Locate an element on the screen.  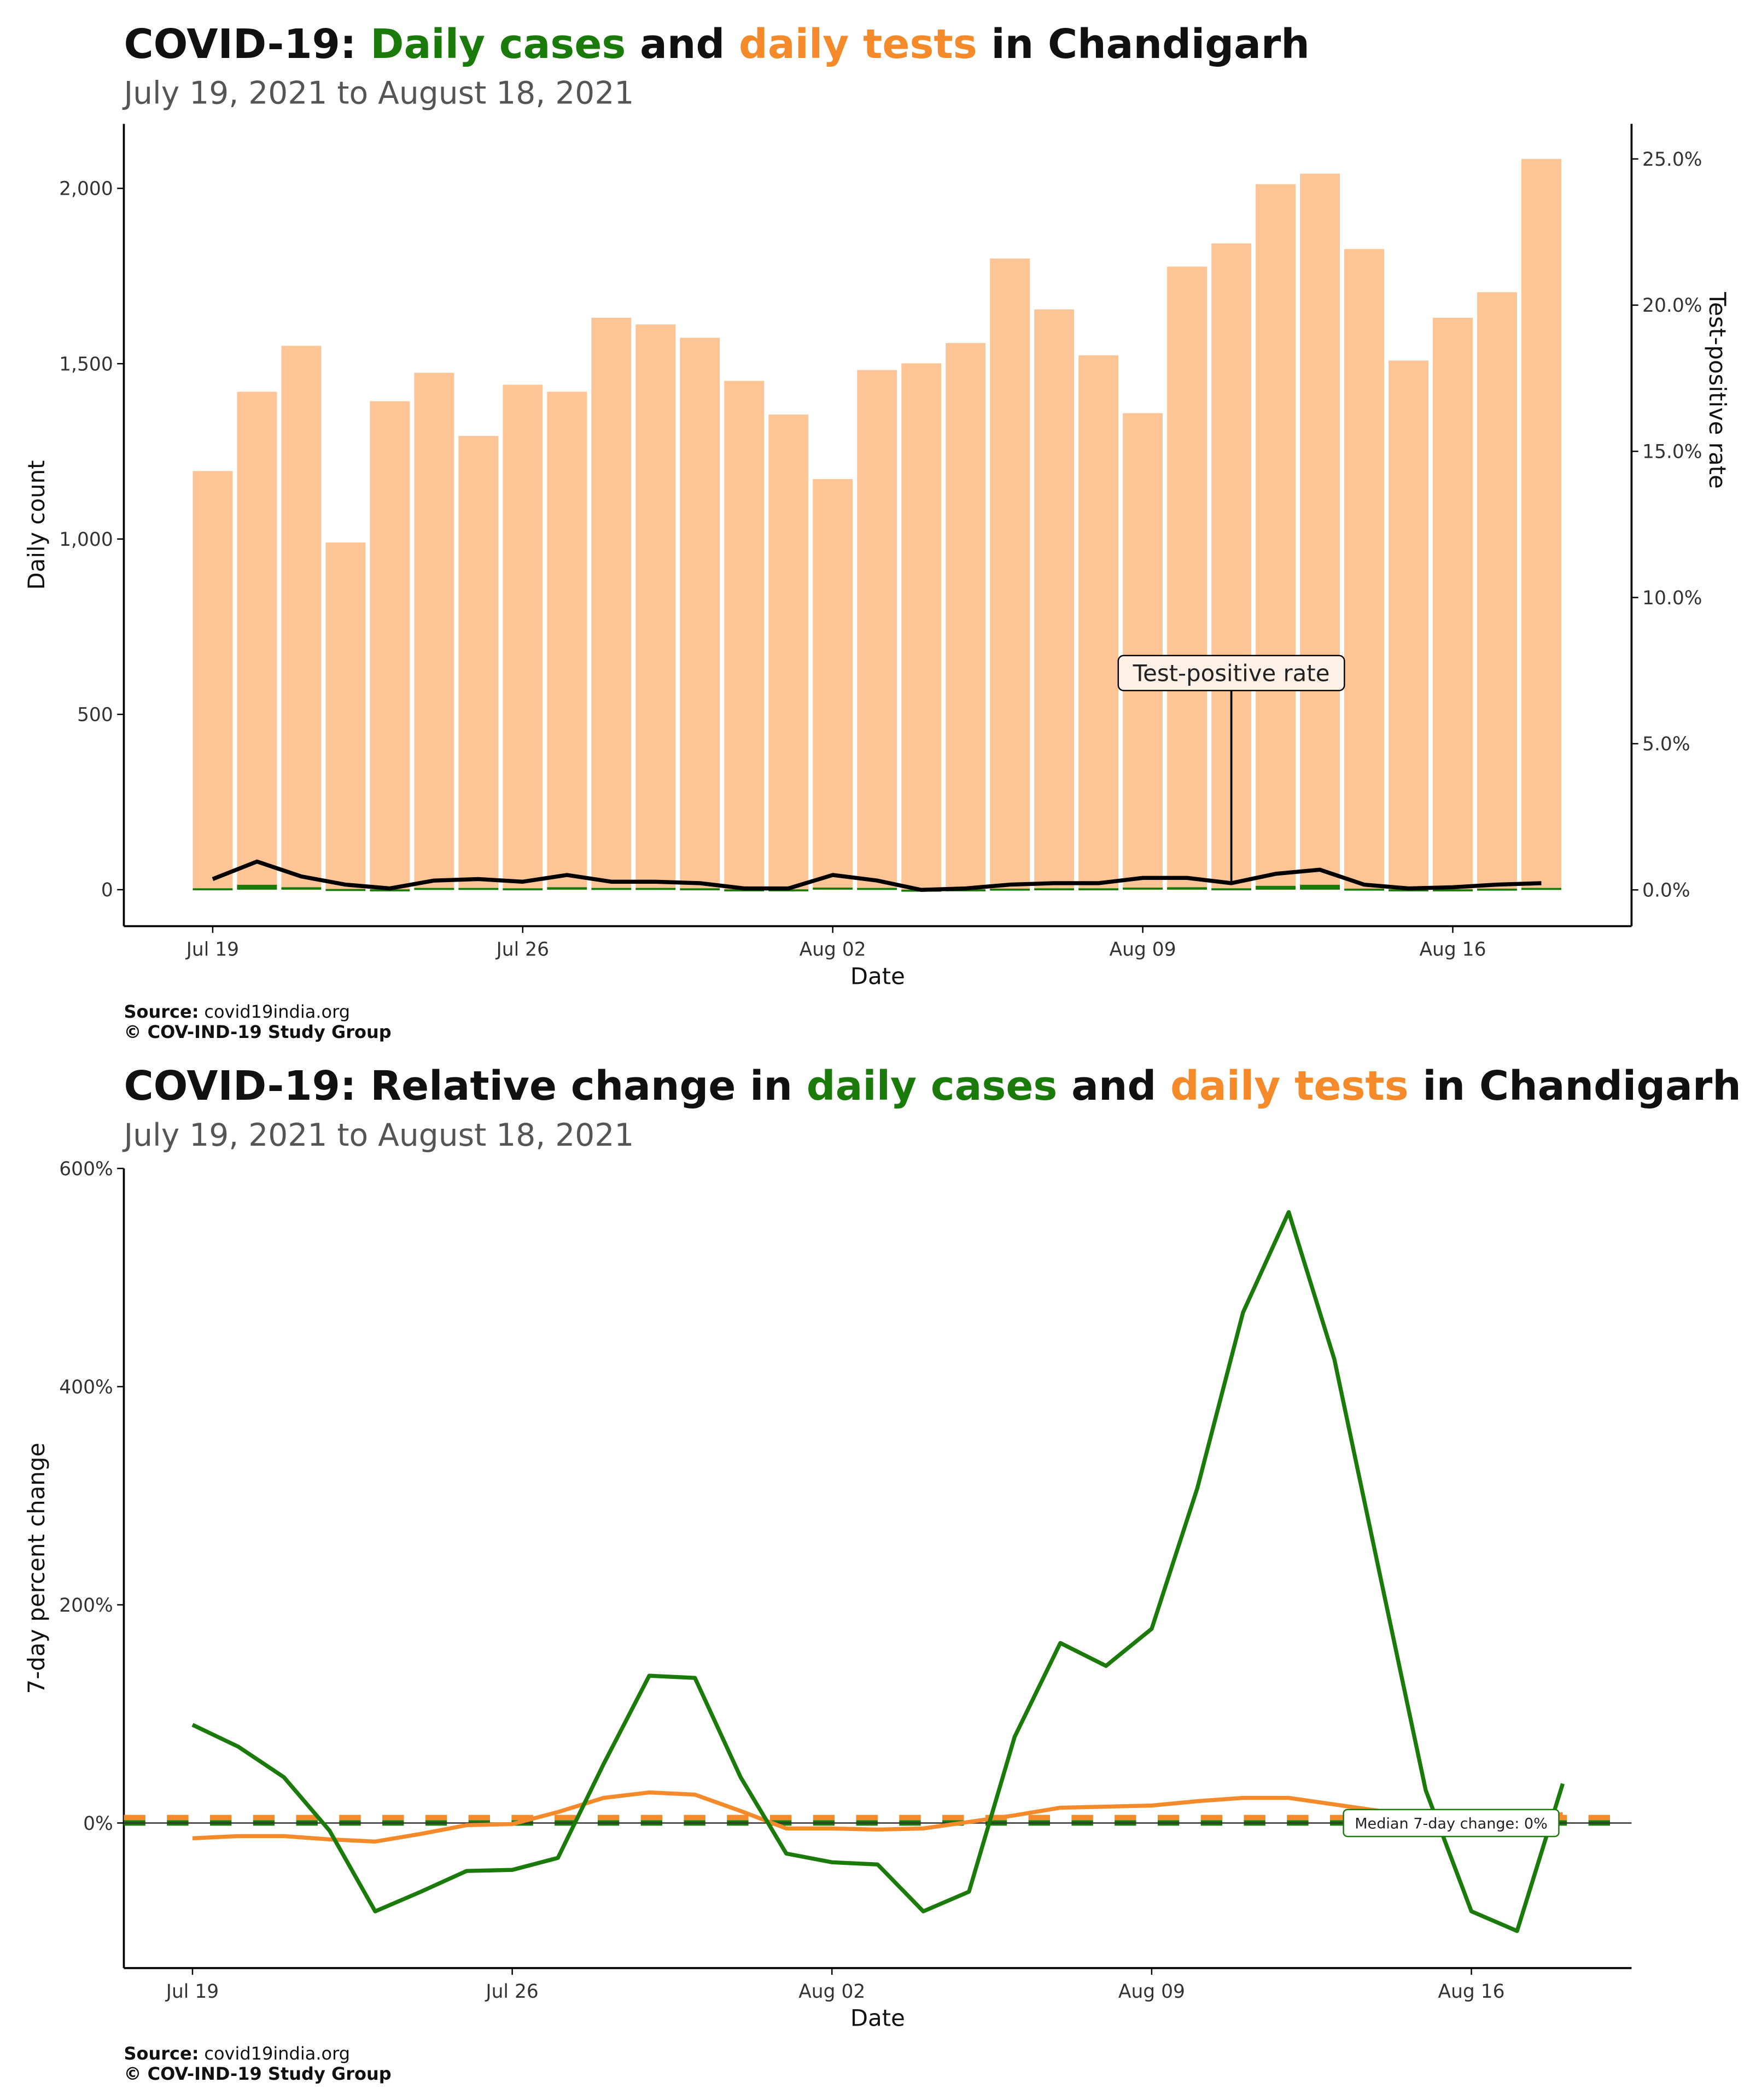
median-box is located at coordinates (1451, 1823).